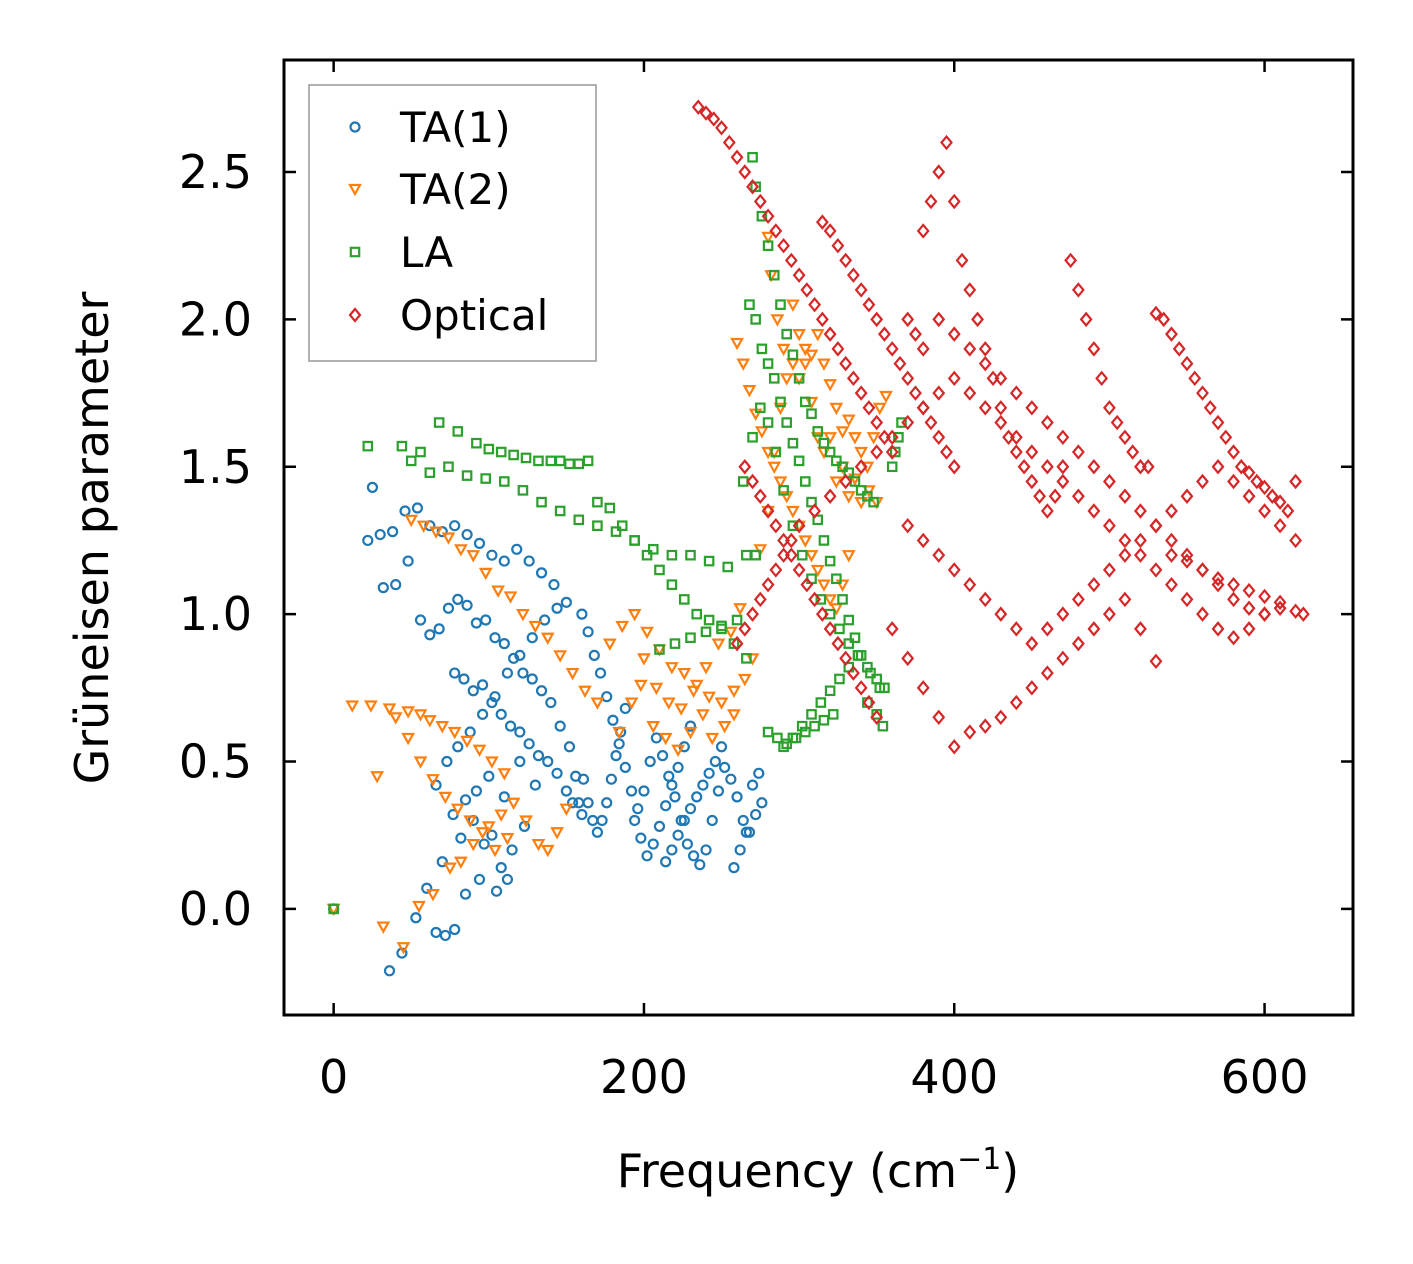 The height and width of the screenshot is (1264, 1413). Describe the element at coordinates (644, 1077) in the screenshot. I see `x-tick-label: 200` at that location.